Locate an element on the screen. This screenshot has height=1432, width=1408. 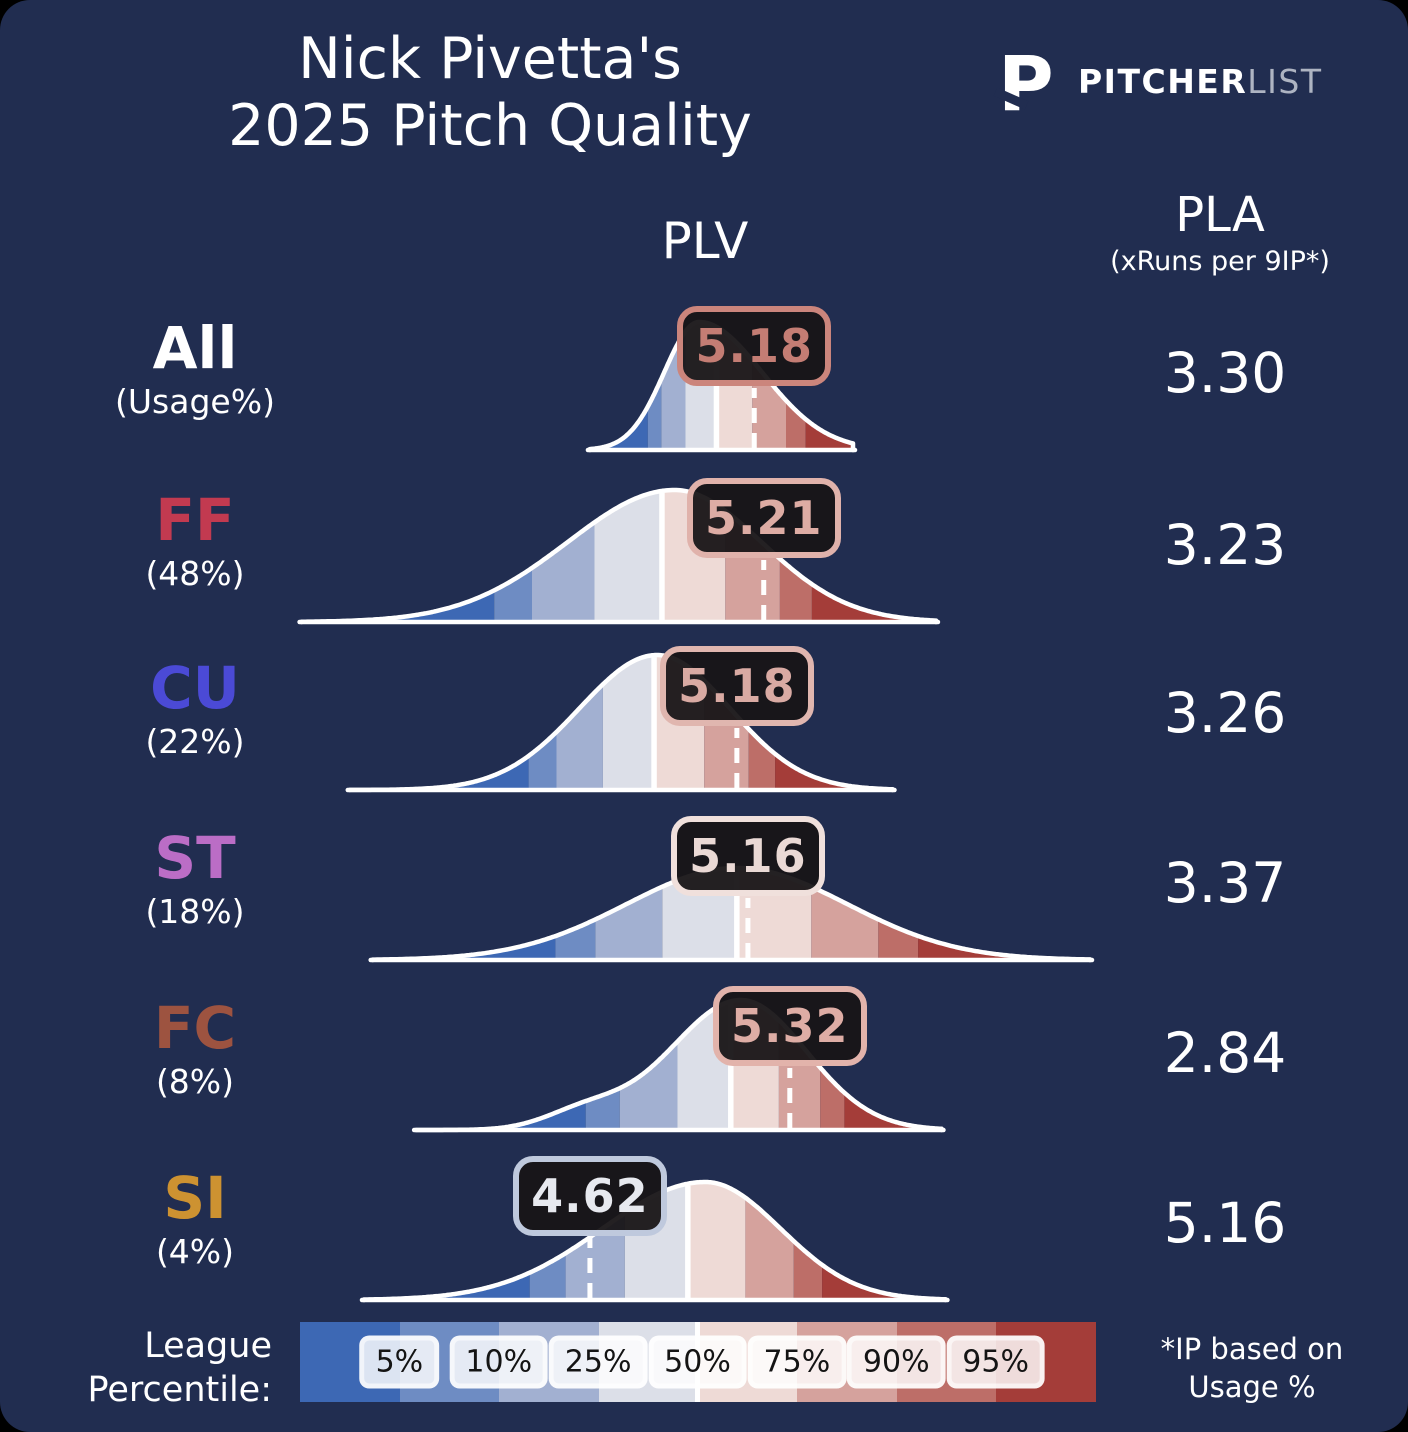
percentile-tick-chip: 95% is located at coordinates (995, 1362).